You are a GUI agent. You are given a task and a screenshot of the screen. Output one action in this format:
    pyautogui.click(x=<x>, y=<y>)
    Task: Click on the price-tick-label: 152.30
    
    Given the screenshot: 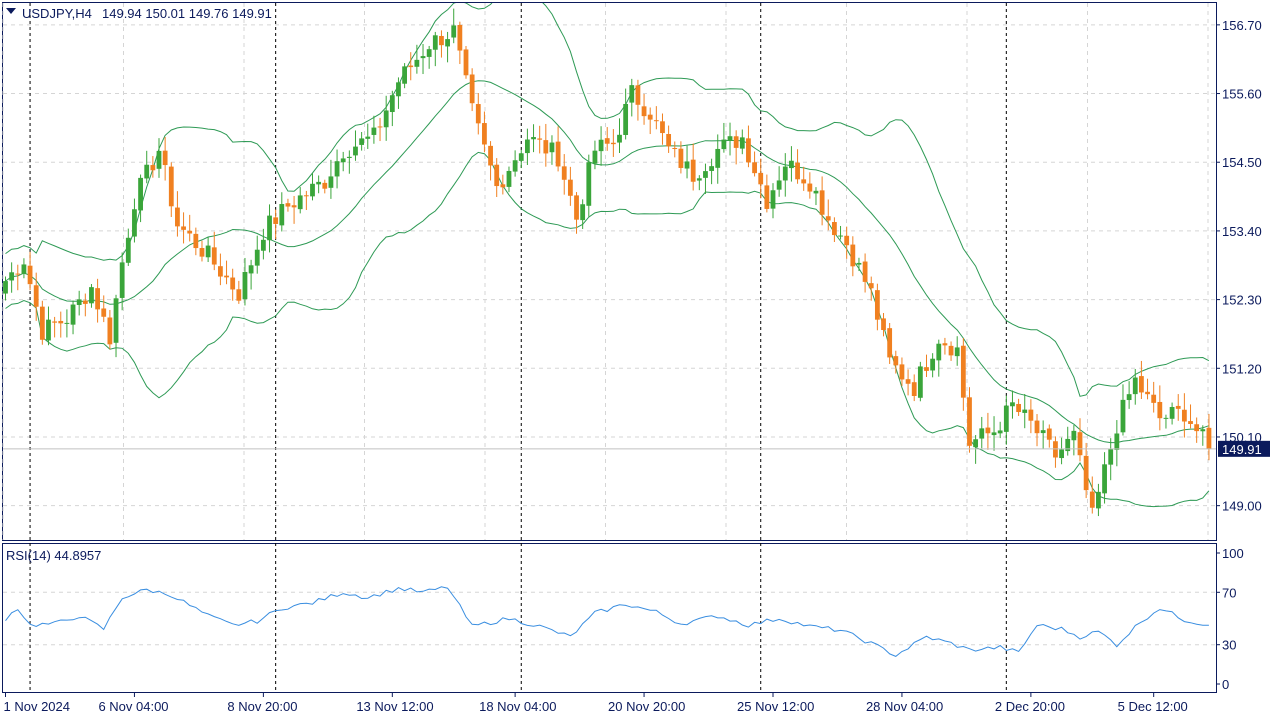 What is the action you would take?
    pyautogui.click(x=1242, y=300)
    